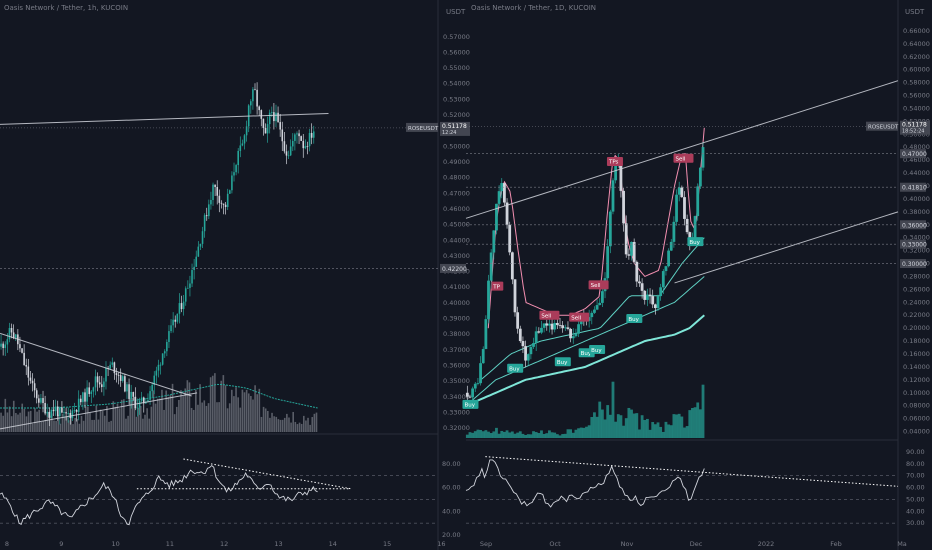  What do you see at coordinates (451, 535) in the screenshot?
I see `pane0-rsi-tick-label: 20.00` at bounding box center [451, 535].